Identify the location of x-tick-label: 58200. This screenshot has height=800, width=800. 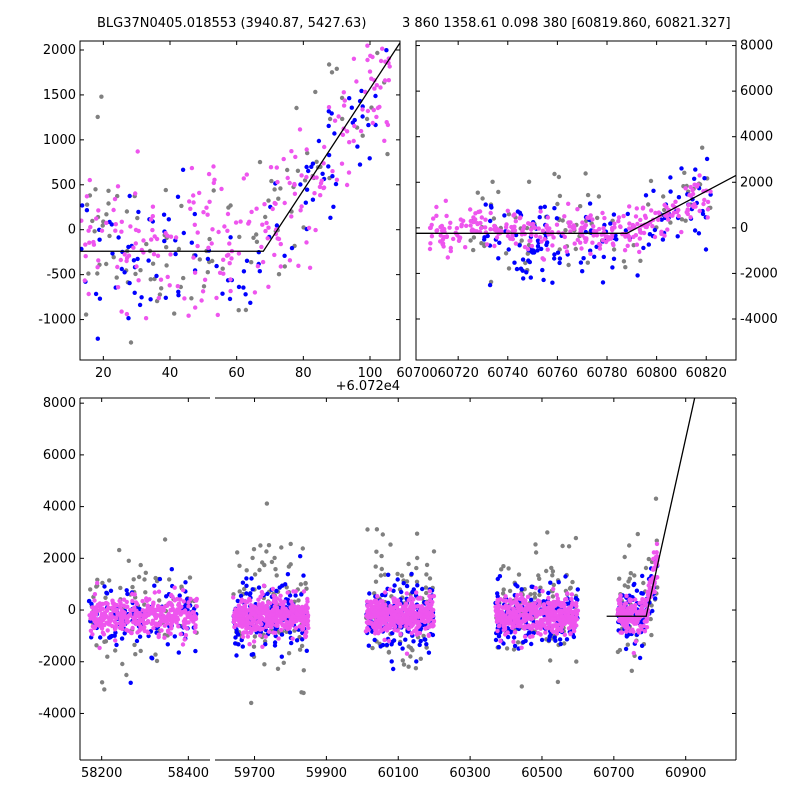
(101, 773).